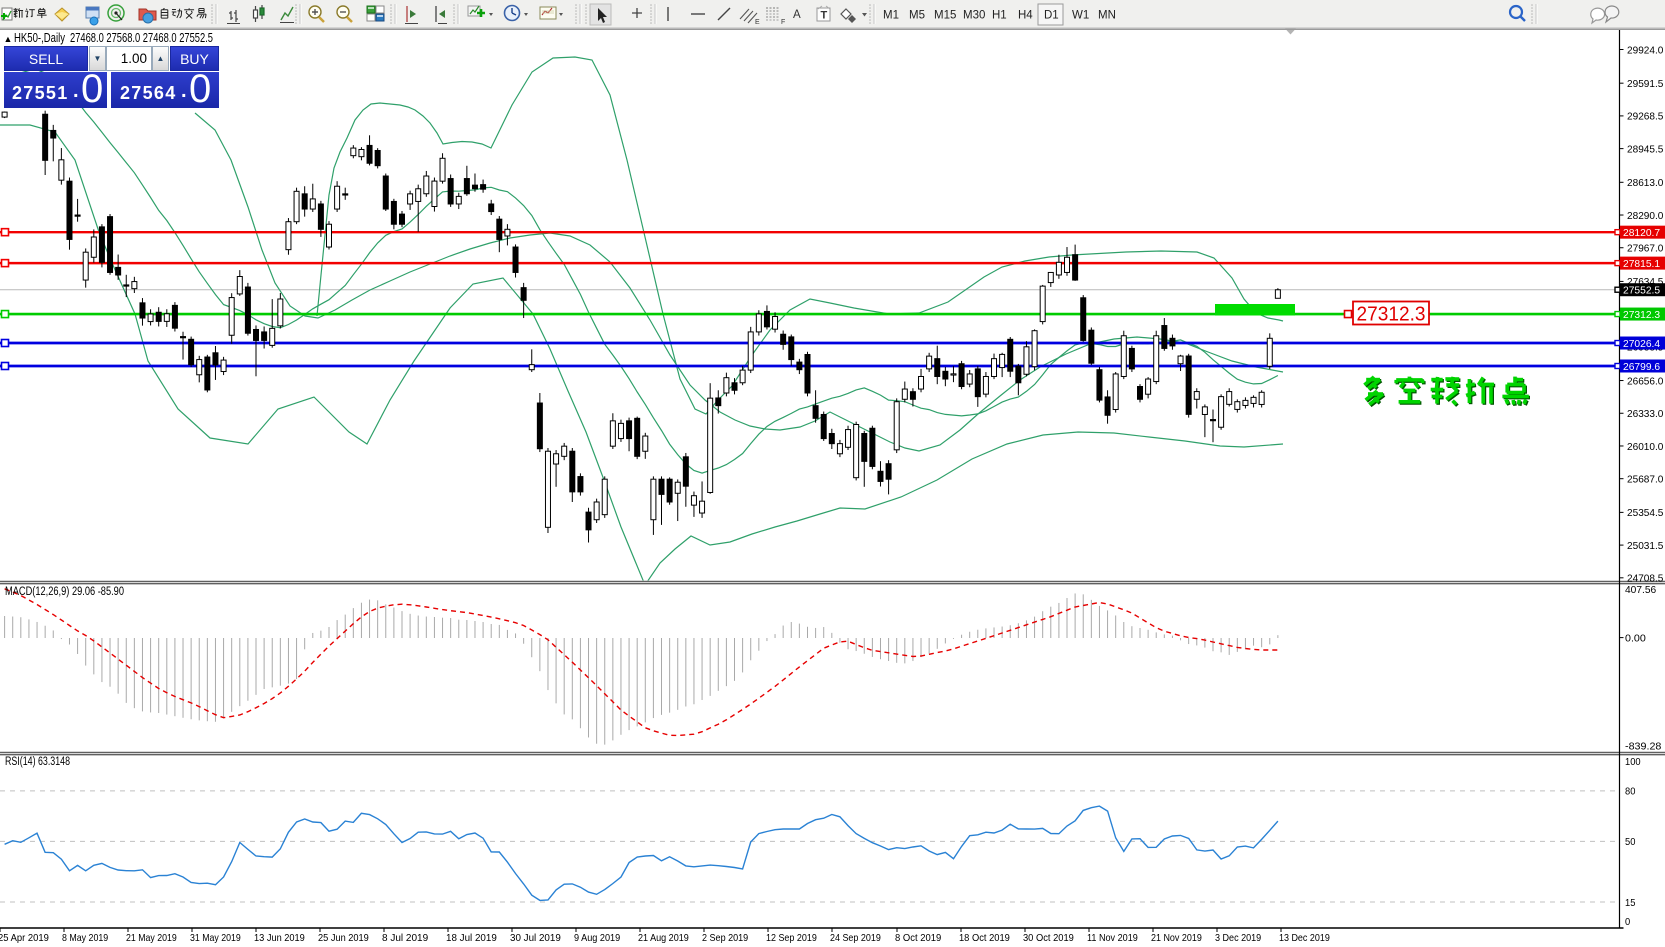 The image size is (1665, 947). I want to click on svg-text: 100, so click(1633, 762).